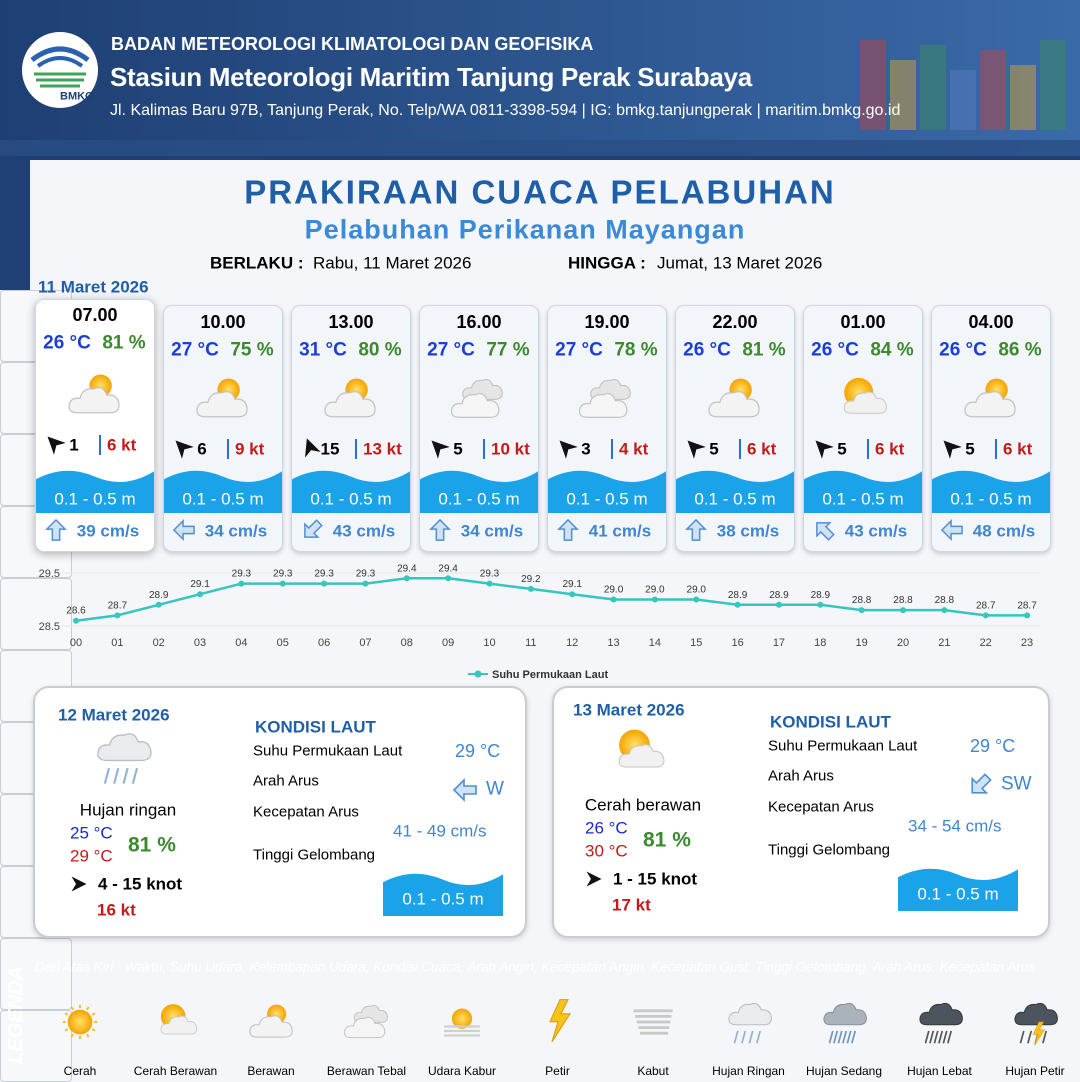  Describe the element at coordinates (614, 590) in the screenshot. I see `data-label: 29.0` at that location.